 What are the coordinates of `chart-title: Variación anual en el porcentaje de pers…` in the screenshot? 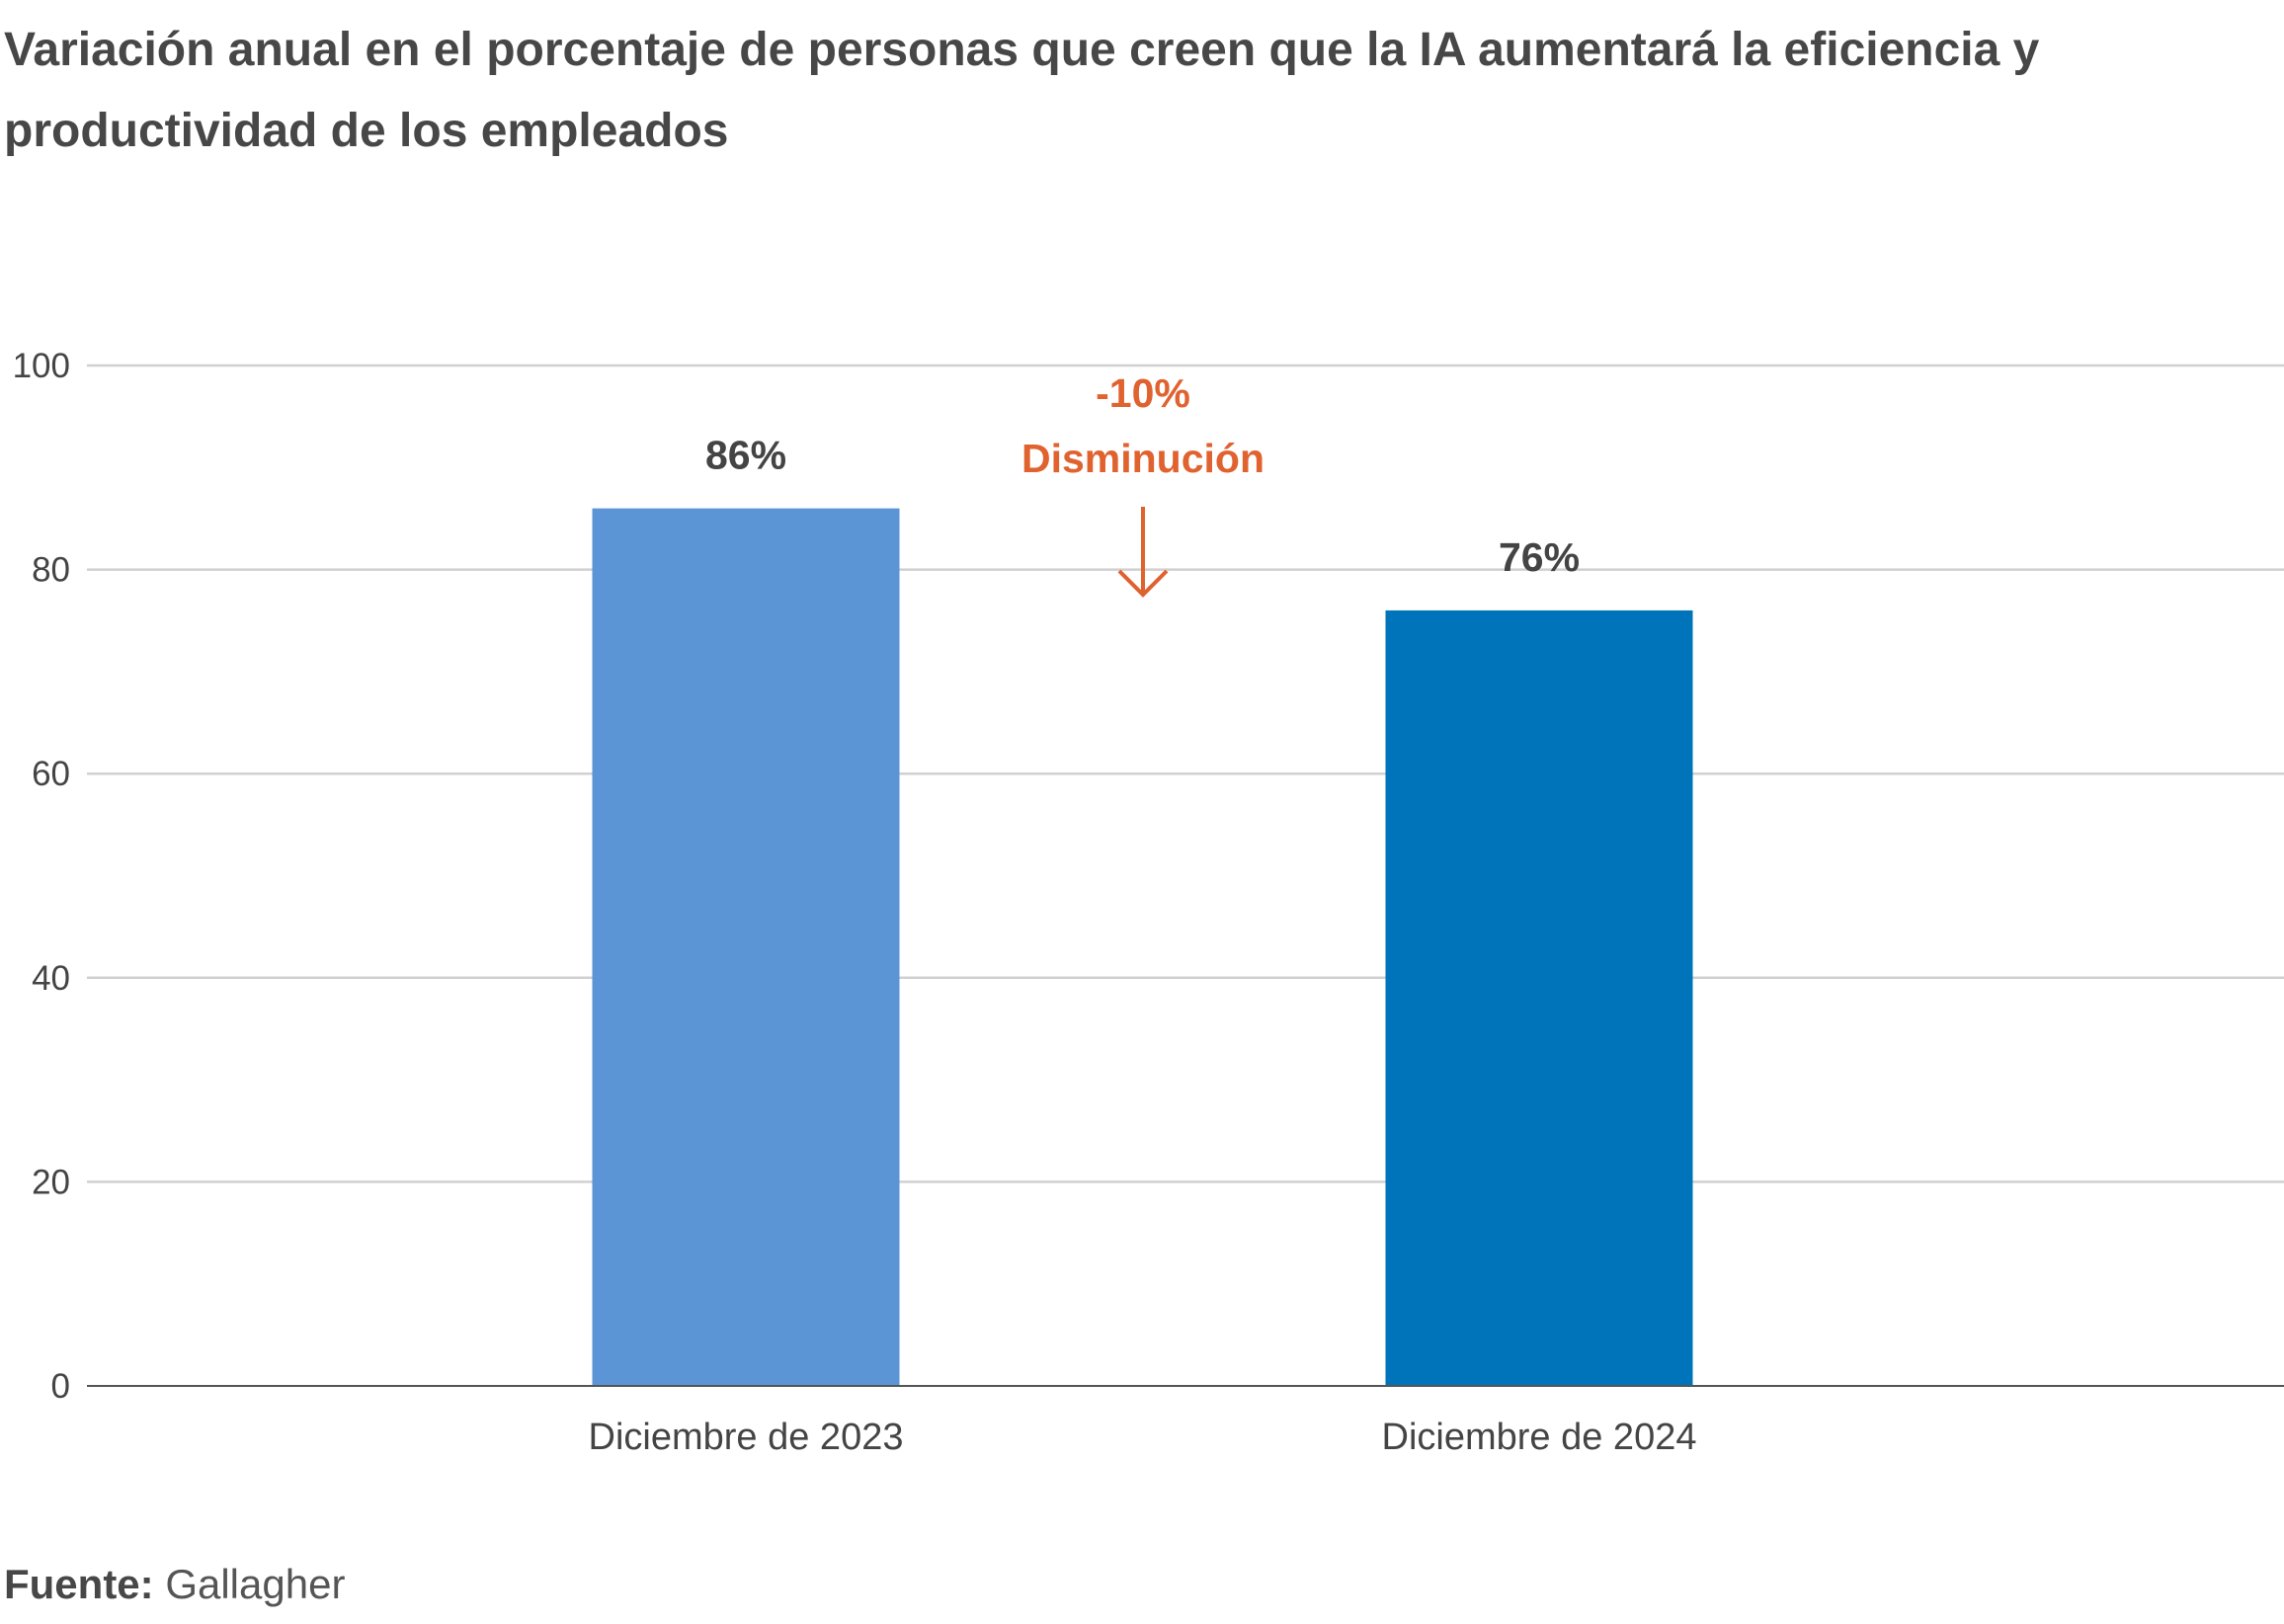 It's located at (1022, 91).